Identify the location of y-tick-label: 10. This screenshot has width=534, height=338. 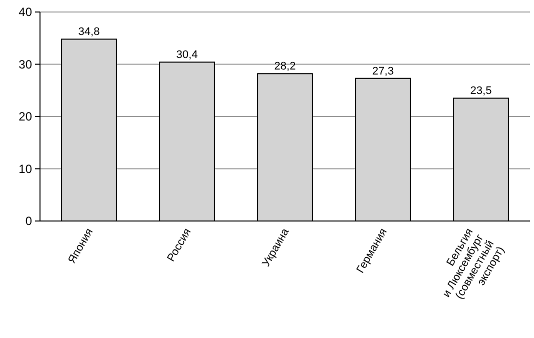
(25, 169).